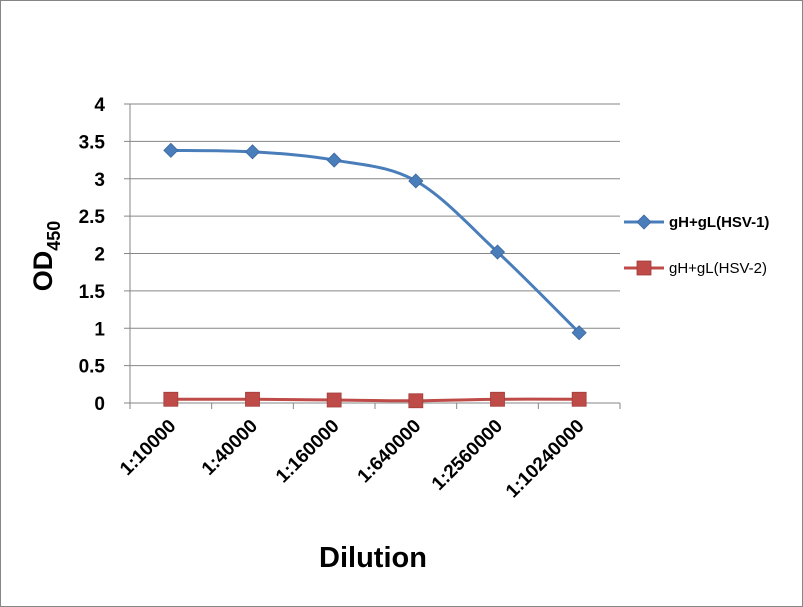  I want to click on x-axis-title: Dilution, so click(373, 558).